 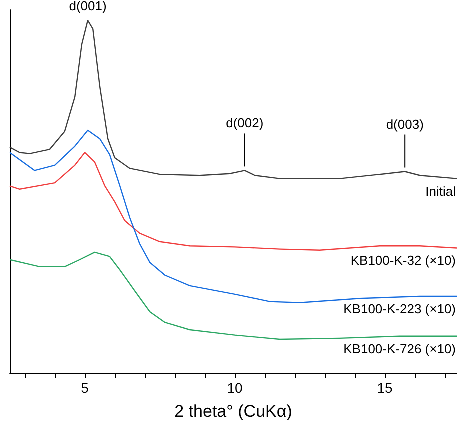 I want to click on x-tick-label: 5, so click(x=85, y=388).